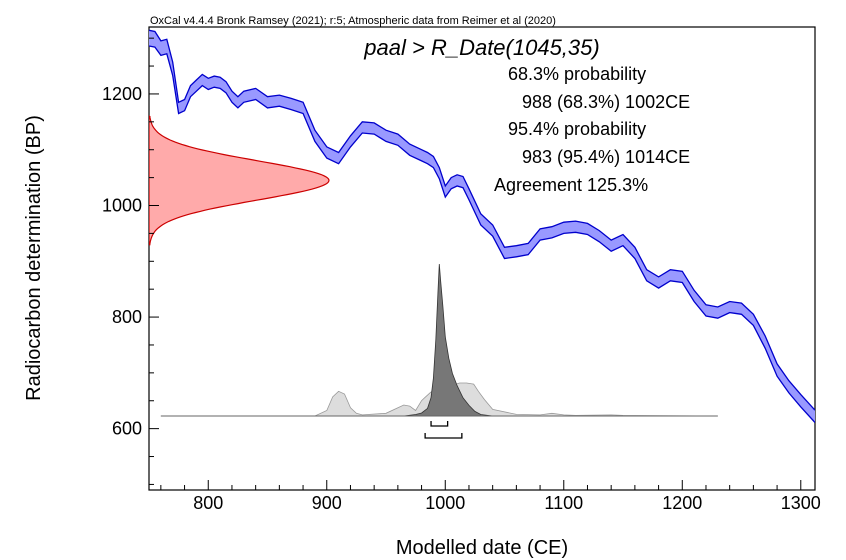 Image resolution: width=846 pixels, height=560 pixels. What do you see at coordinates (208, 503) in the screenshot?
I see `x-tick-label: 800` at bounding box center [208, 503].